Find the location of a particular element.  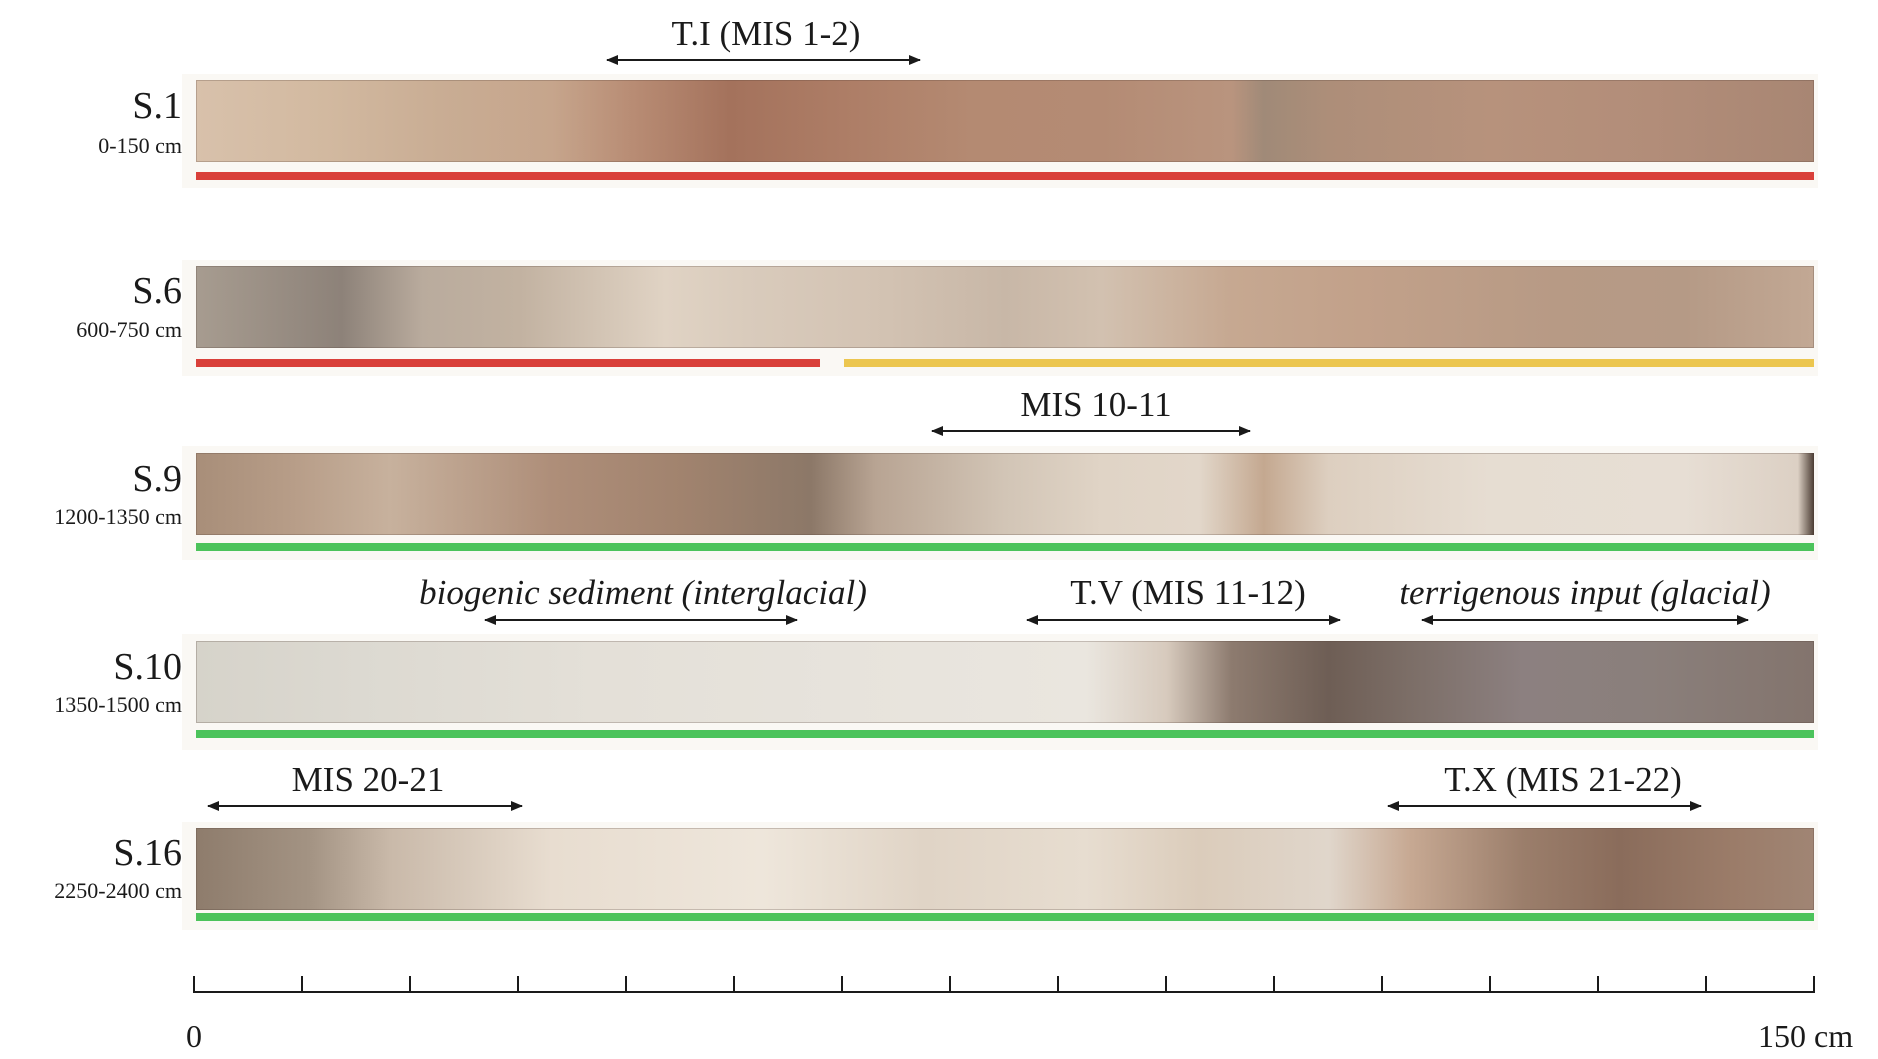

annotation-tv-label: T.V (MIS 11-12) is located at coordinates (1188, 592).